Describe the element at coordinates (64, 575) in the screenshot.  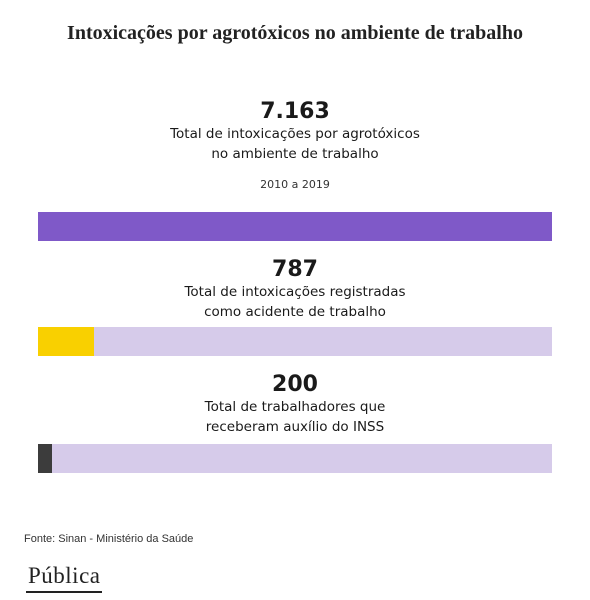
I see `publica-logo: Pública` at that location.